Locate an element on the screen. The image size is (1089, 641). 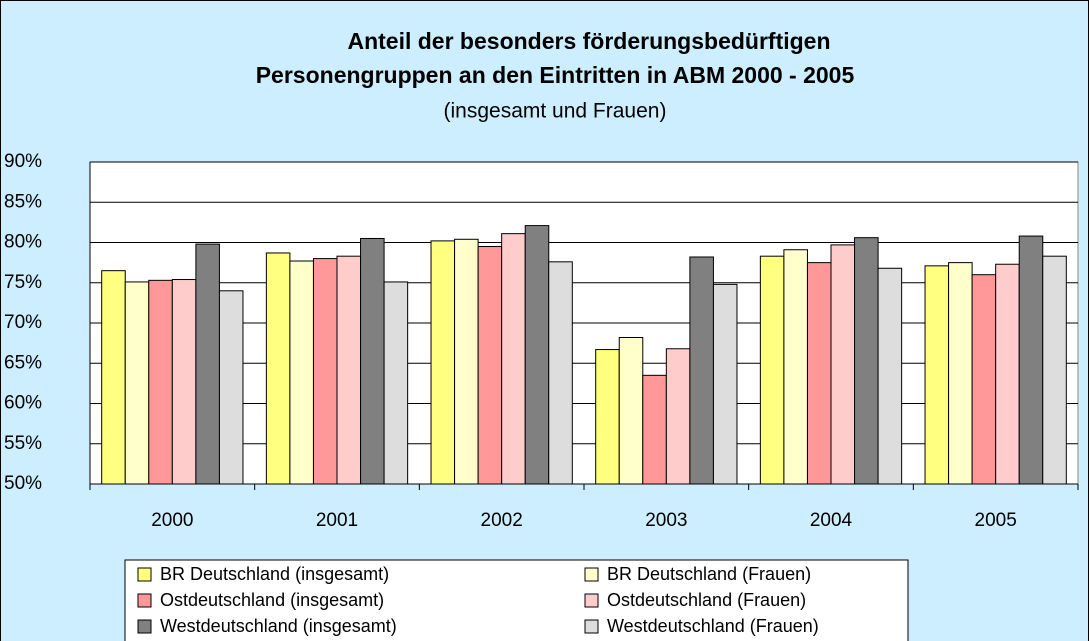
y-tick-label: 60% is located at coordinates (23, 403).